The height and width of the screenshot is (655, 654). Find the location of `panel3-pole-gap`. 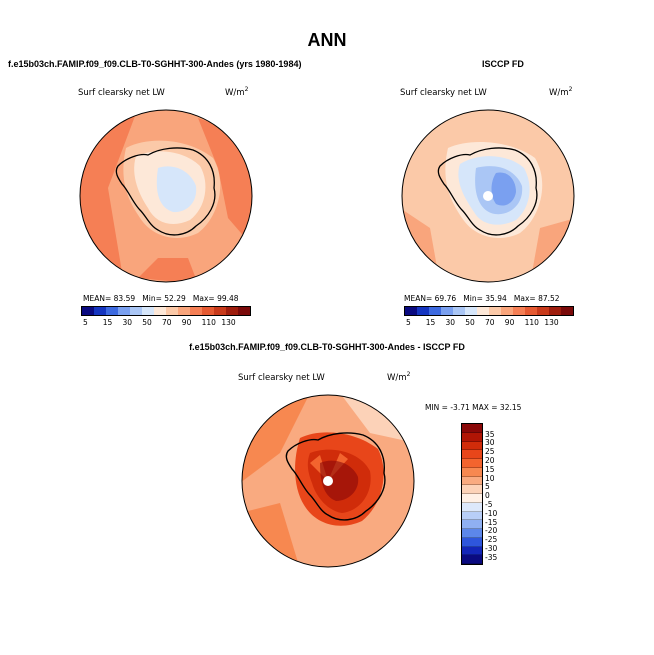

panel3-pole-gap is located at coordinates (328, 481).